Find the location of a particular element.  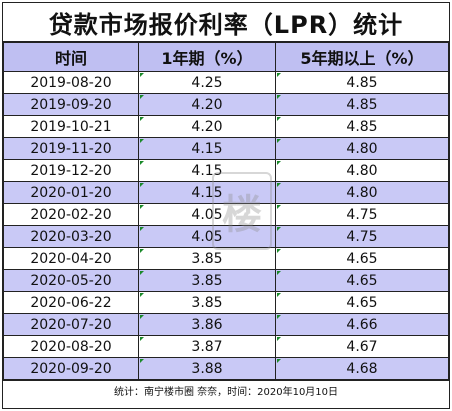

table-row: 2019-09-20 4.20 4.85 is located at coordinates (226, 104).